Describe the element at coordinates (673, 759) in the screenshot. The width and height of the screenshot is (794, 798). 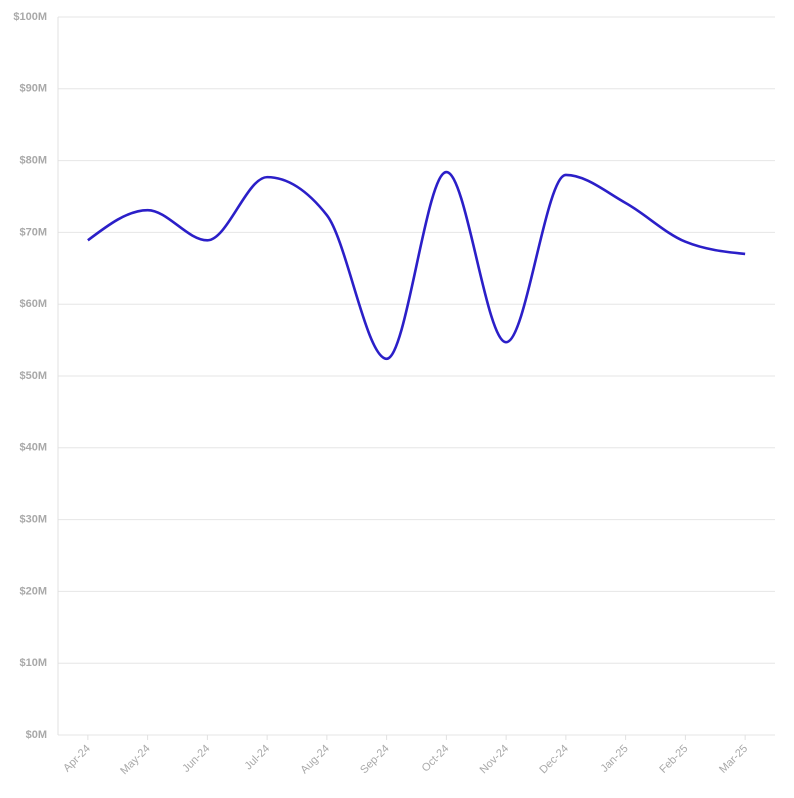
I see `x-tick-label: Feb-25` at that location.